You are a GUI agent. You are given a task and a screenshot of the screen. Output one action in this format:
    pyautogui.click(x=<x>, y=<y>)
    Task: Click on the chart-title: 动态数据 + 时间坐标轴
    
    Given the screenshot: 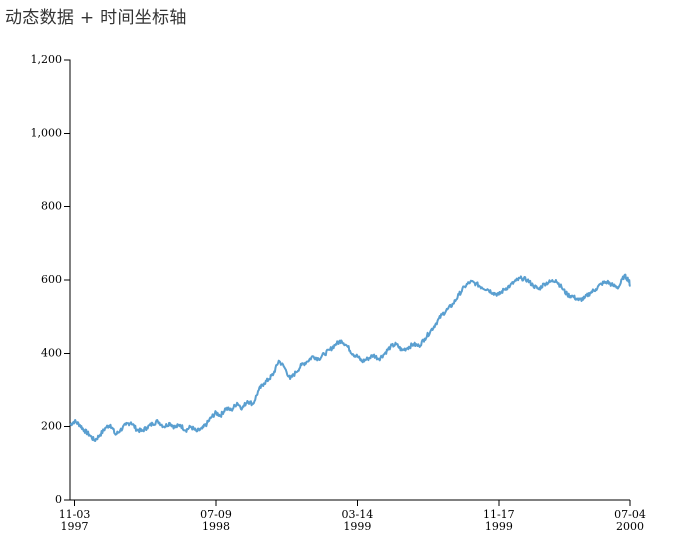 What is the action you would take?
    pyautogui.click(x=96, y=18)
    